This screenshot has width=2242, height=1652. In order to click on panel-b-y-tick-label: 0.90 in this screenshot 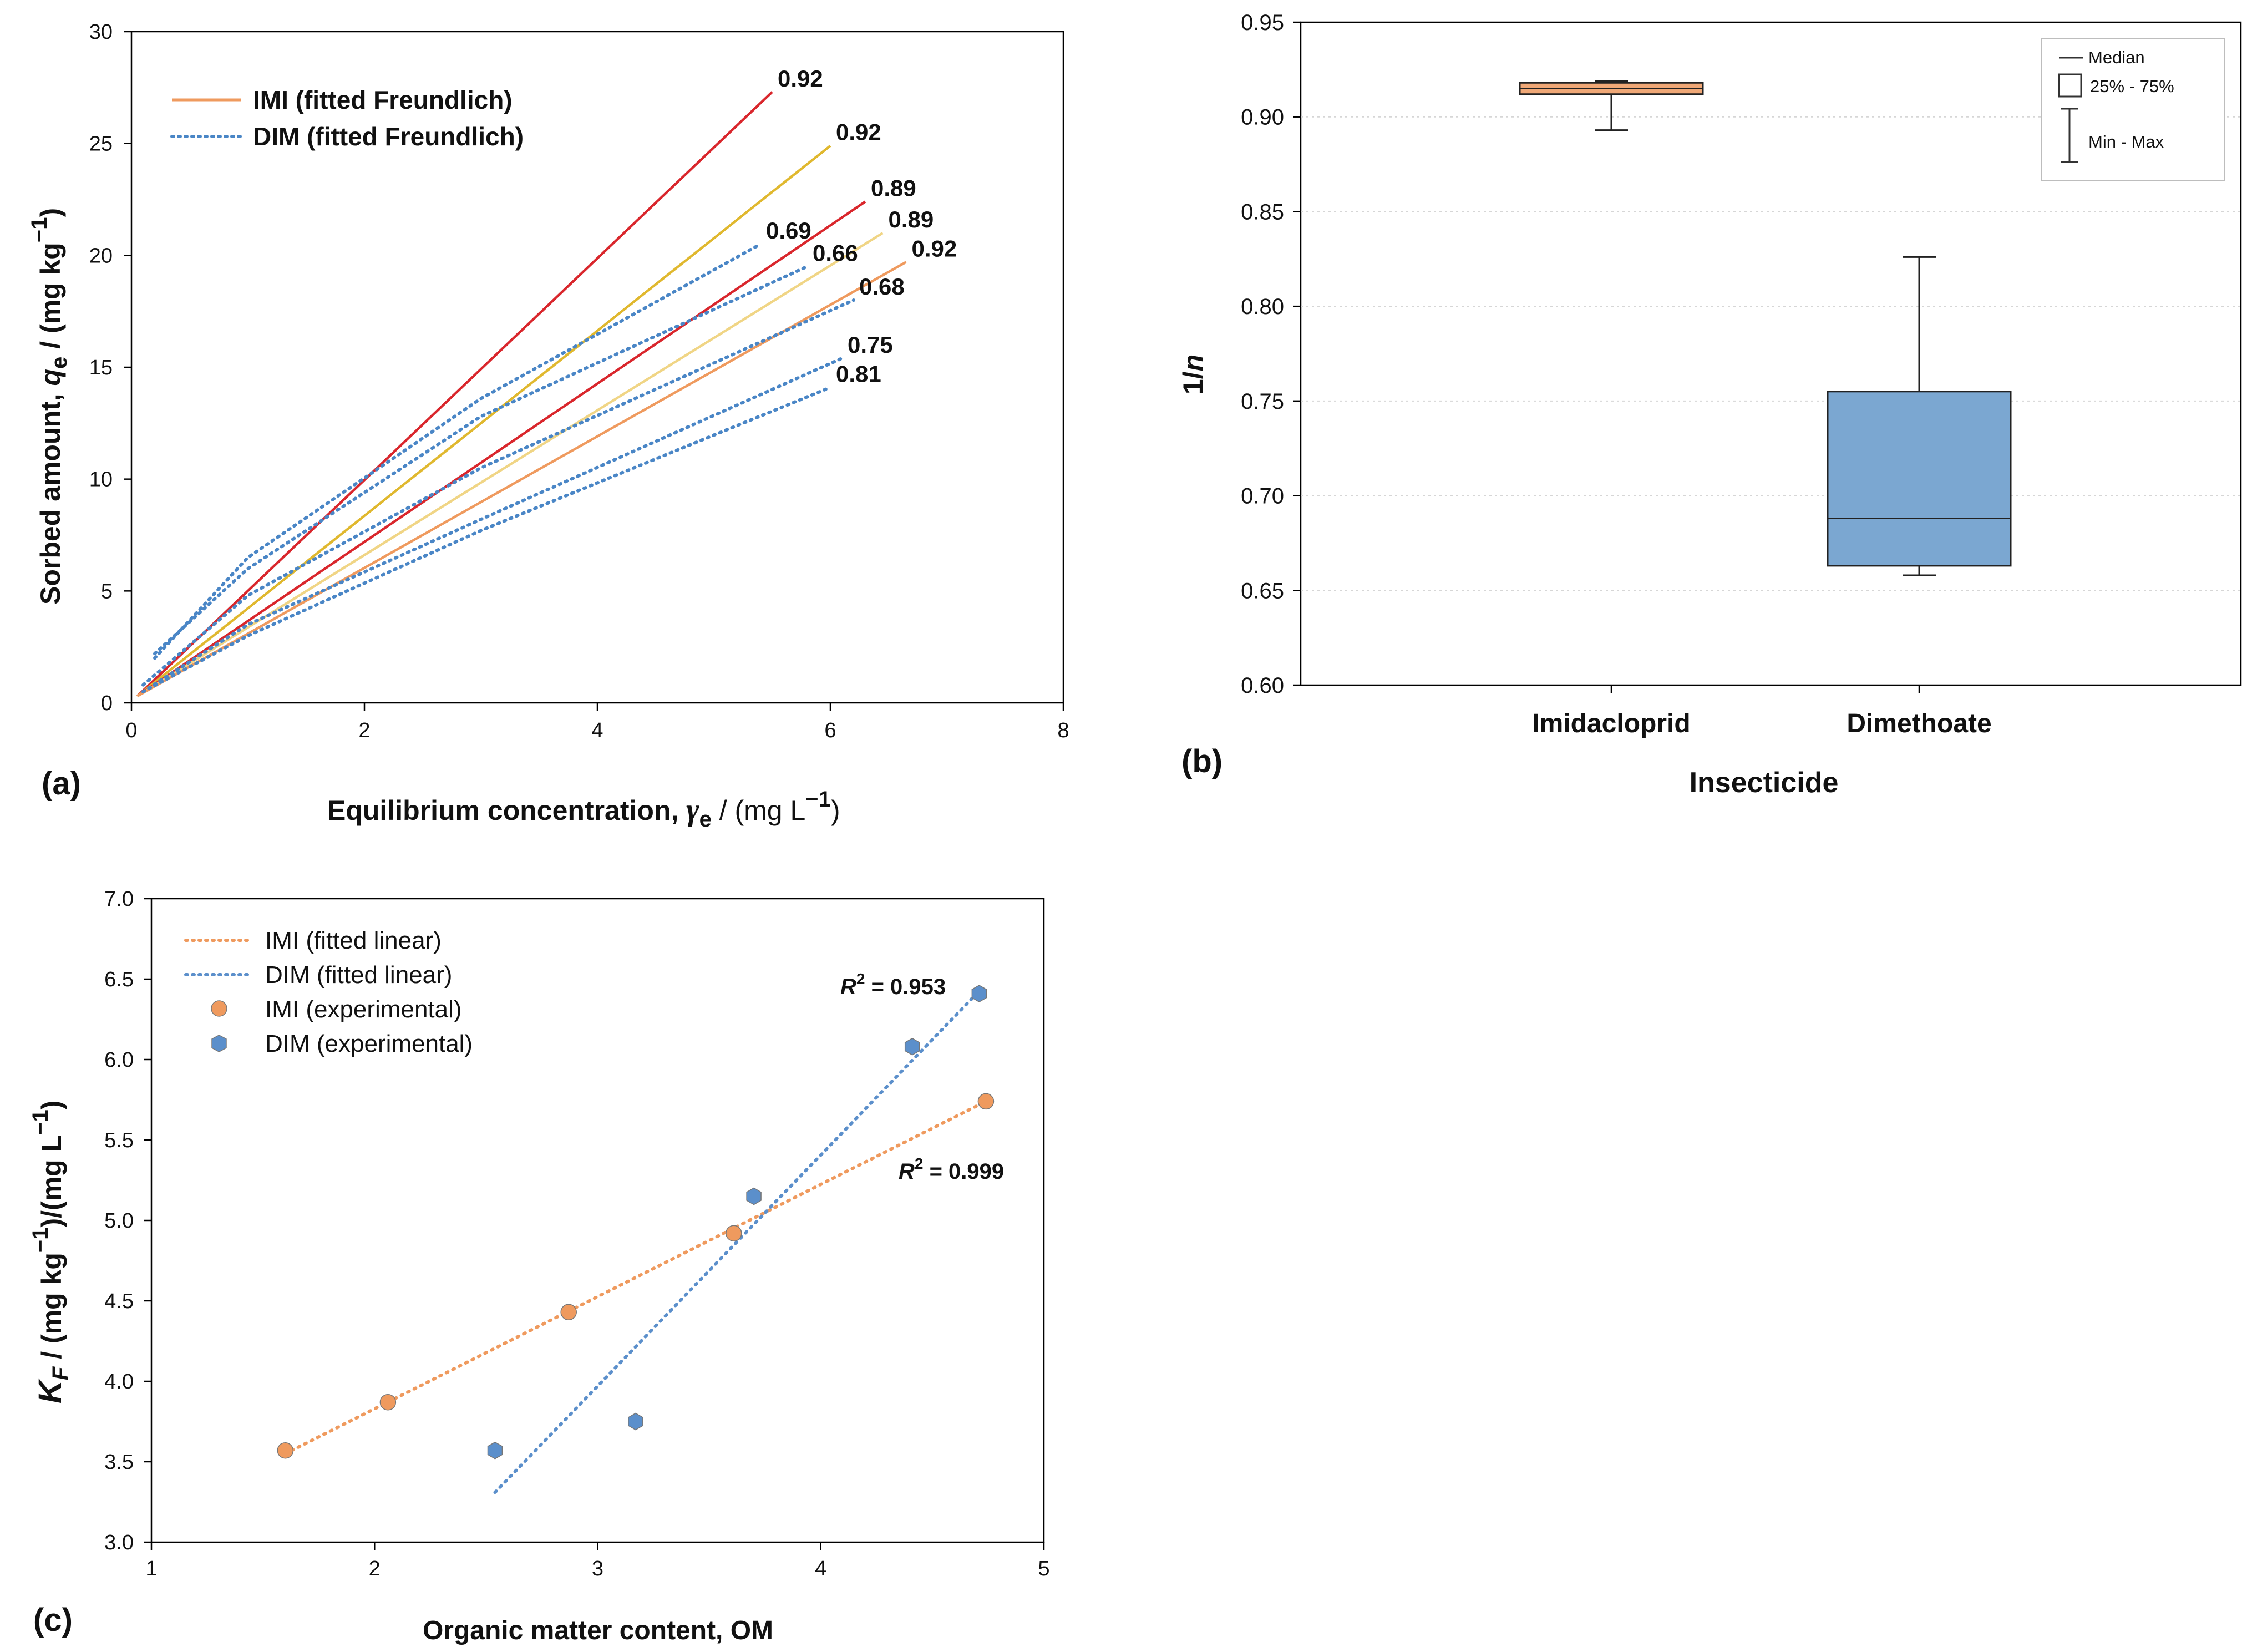, I will do `click(1262, 117)`.